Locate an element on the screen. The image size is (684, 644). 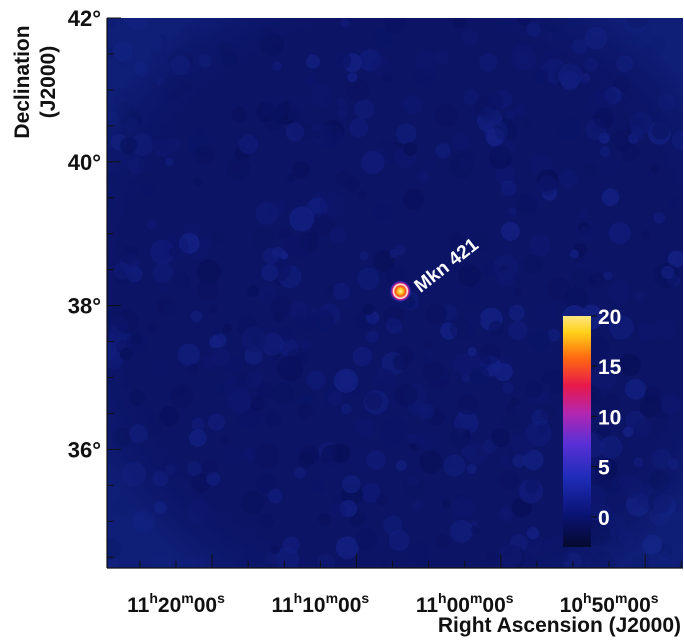
y-axis-ticks: 42° 40° 38° 36° is located at coordinates (94, 282).